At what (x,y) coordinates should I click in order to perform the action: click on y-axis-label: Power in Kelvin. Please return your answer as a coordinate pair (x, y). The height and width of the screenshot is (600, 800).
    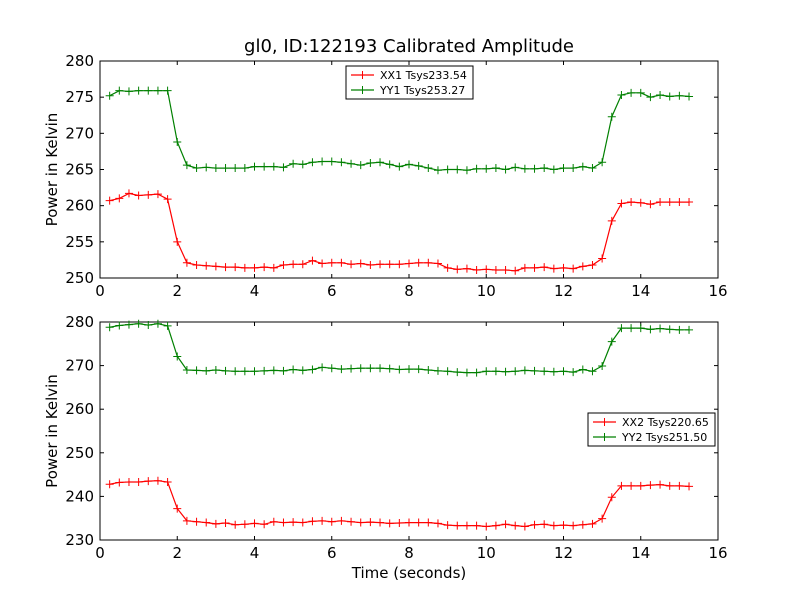
    Looking at the image, I should click on (52, 170).